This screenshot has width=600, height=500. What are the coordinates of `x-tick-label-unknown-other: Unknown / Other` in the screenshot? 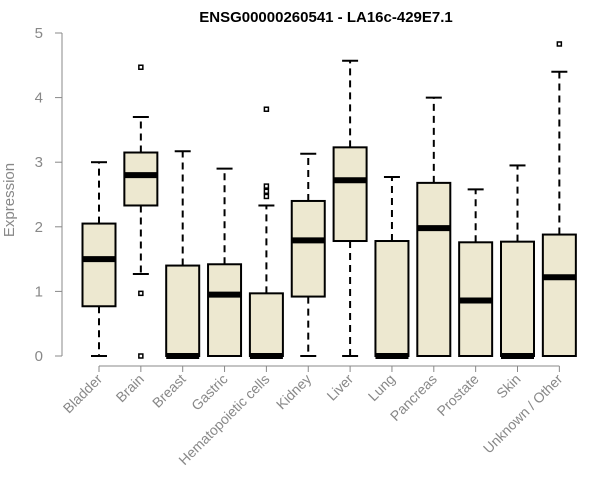 It's located at (523, 414).